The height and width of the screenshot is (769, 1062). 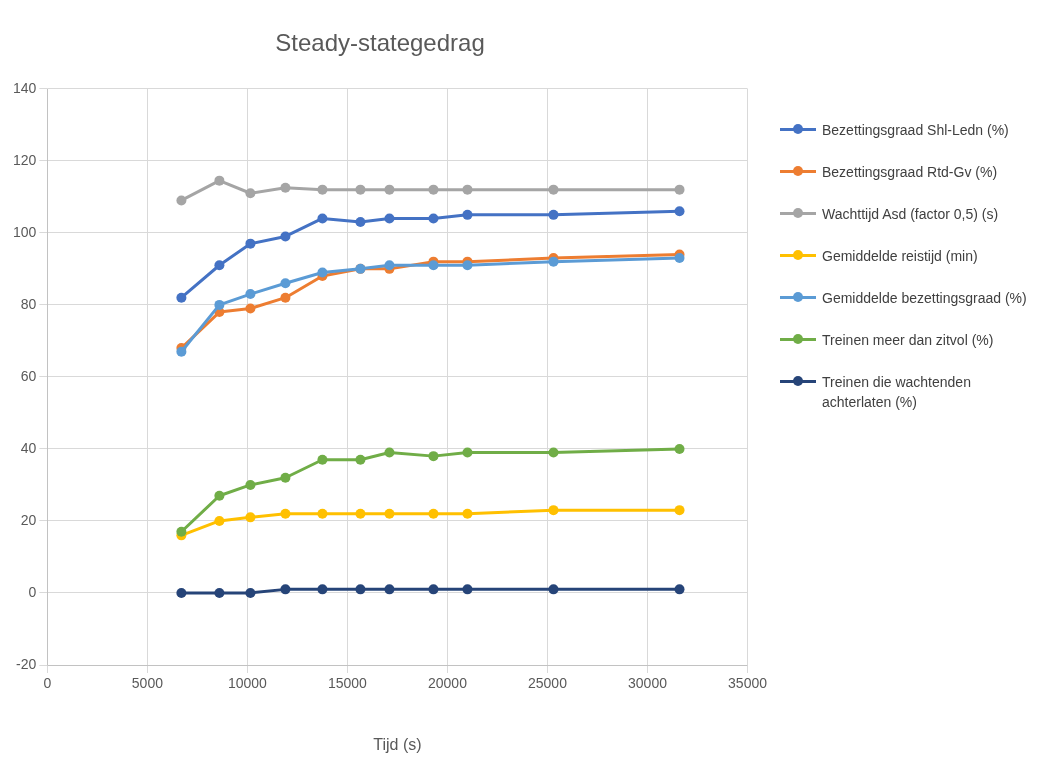 What do you see at coordinates (897, 392) in the screenshot?
I see `legend-label: Treinen die wachtenden achterlaten (%)` at bounding box center [897, 392].